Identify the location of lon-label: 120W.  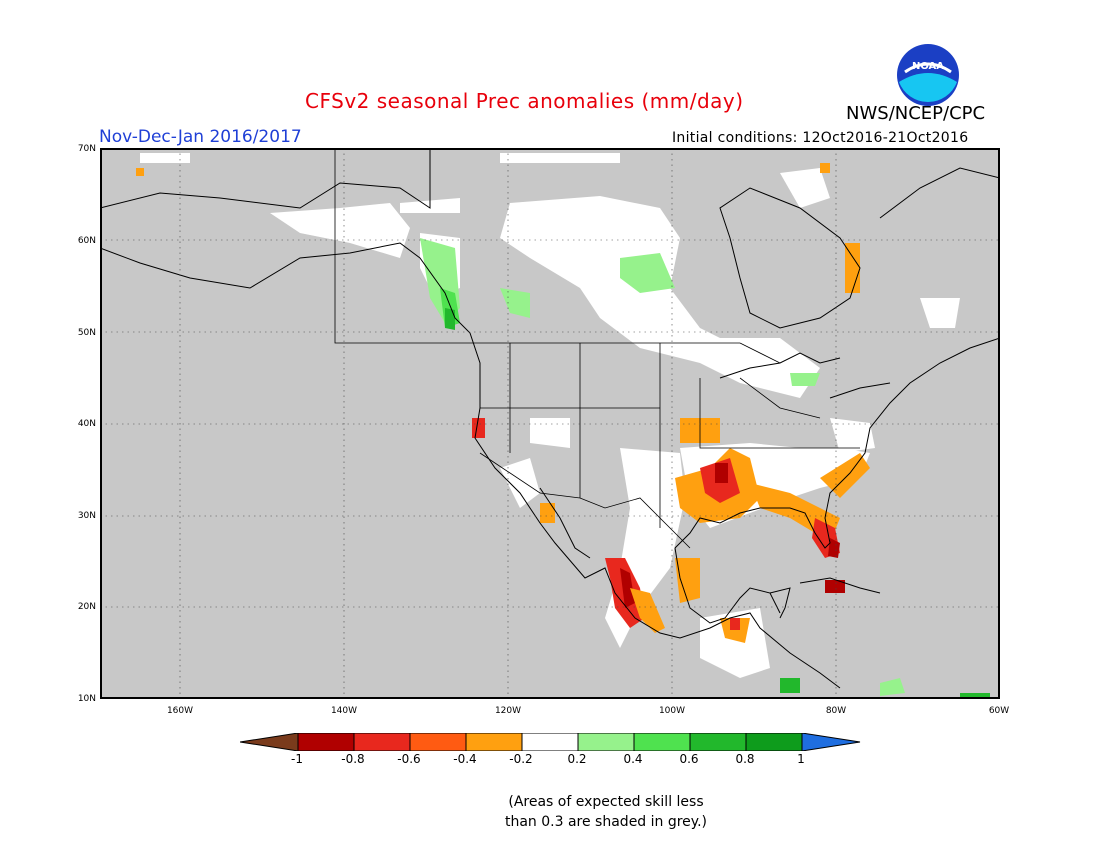
(508, 711).